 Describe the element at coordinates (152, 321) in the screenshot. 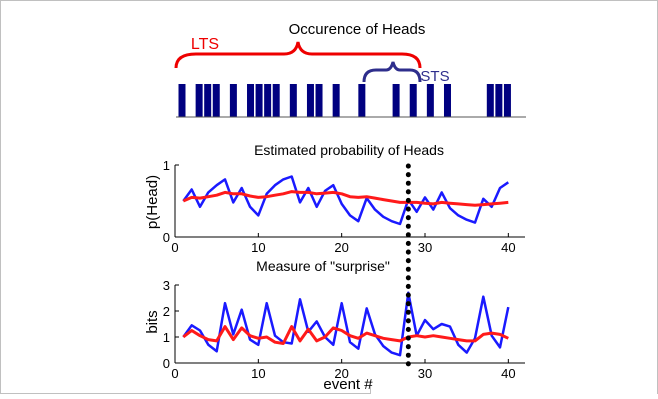

I see `surprise-y-label: bits` at that location.